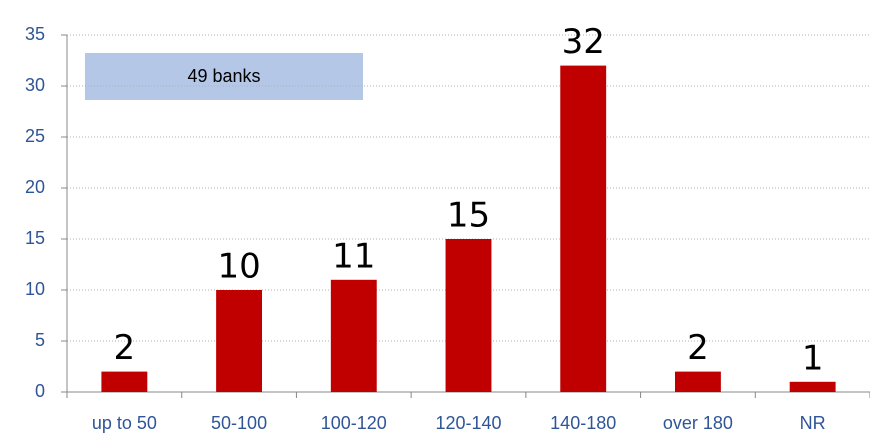 The width and height of the screenshot is (870, 438). Describe the element at coordinates (583, 42) in the screenshot. I see `value-label: 32` at that location.